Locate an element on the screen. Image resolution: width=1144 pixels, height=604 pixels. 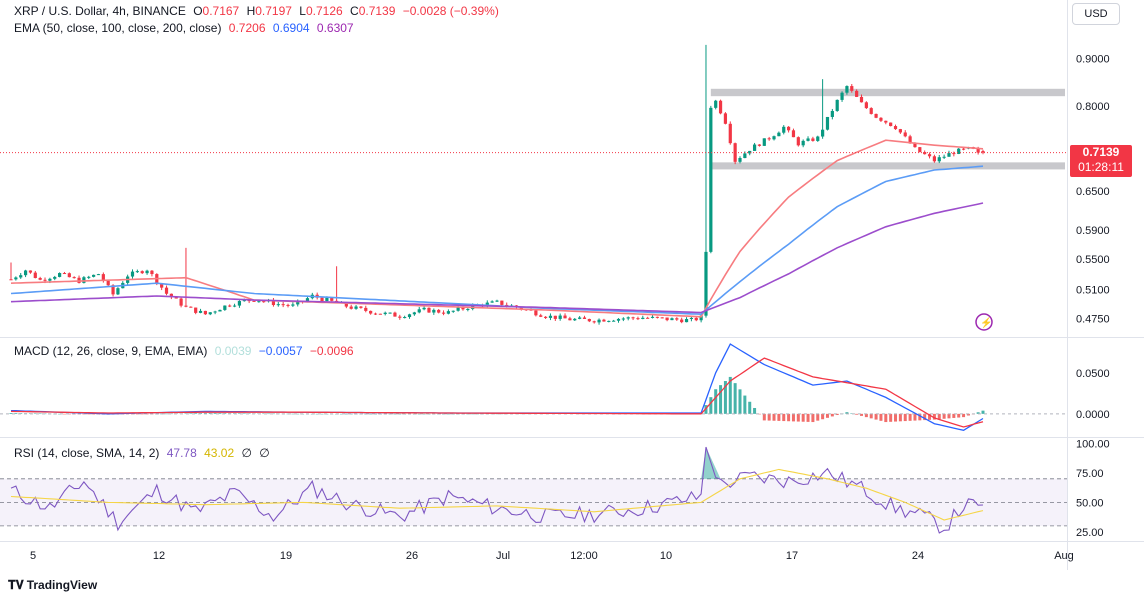
time-tick-label: 24 is located at coordinates (918, 556).